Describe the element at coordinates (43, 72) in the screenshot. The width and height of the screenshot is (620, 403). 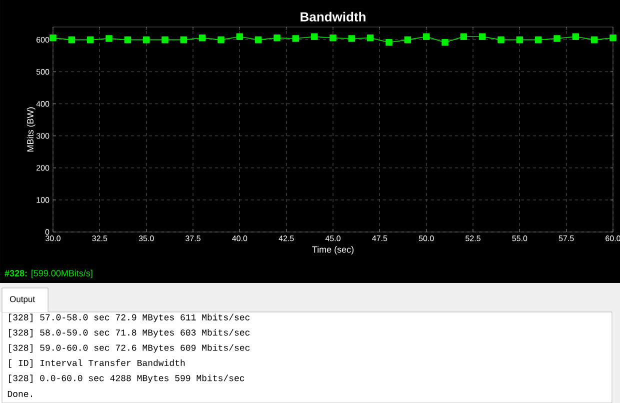
I see `y-tick-label: 500` at that location.